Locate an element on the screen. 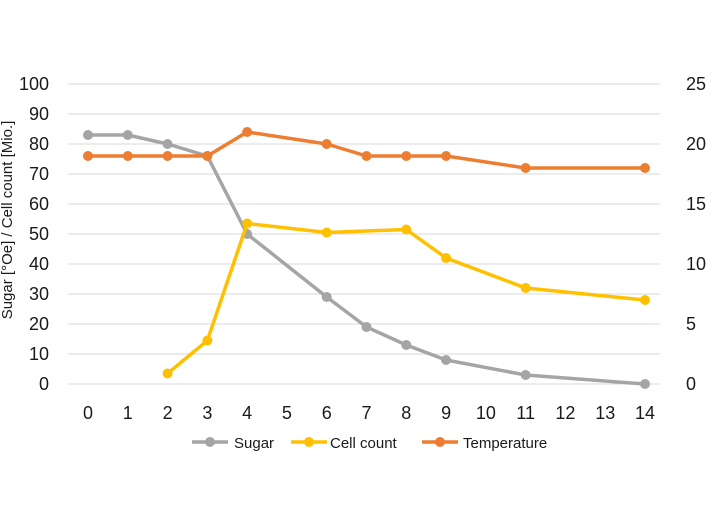  x-tick-label: 13 is located at coordinates (605, 413).